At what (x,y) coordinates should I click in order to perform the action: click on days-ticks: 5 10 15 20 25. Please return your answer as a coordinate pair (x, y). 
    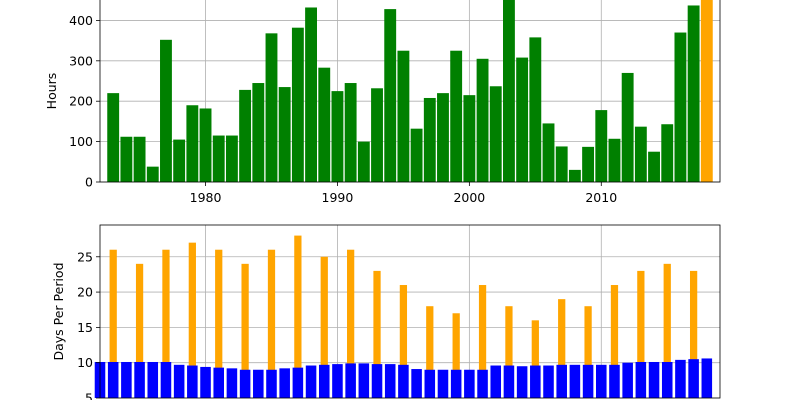
    Looking at the image, I should click on (88, 324).